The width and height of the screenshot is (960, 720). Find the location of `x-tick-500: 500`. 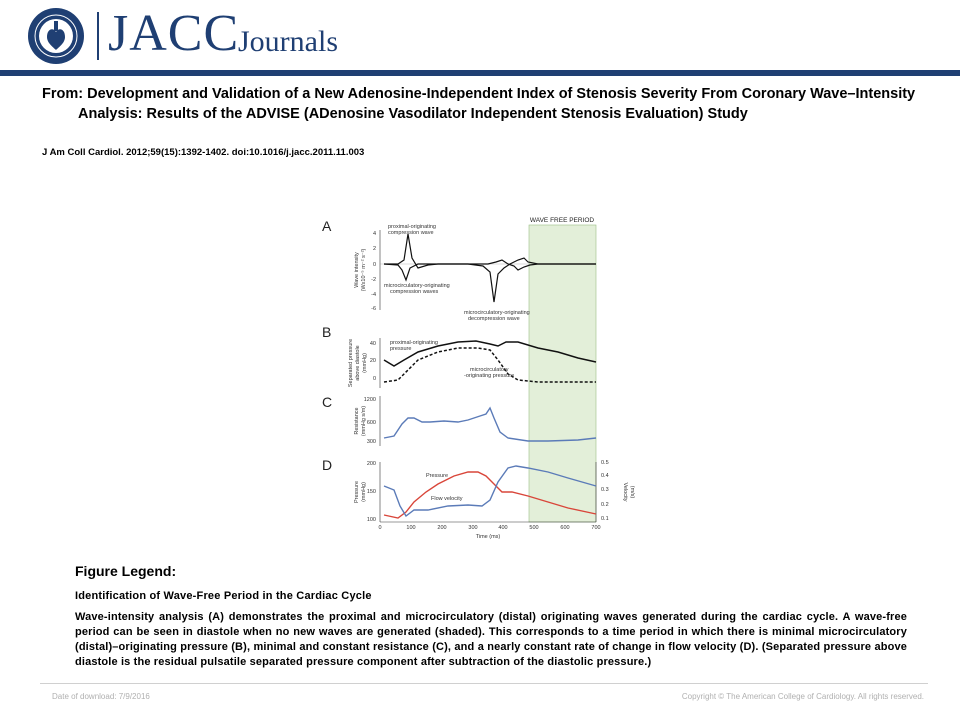

x-tick-500: 500 is located at coordinates (533, 528).